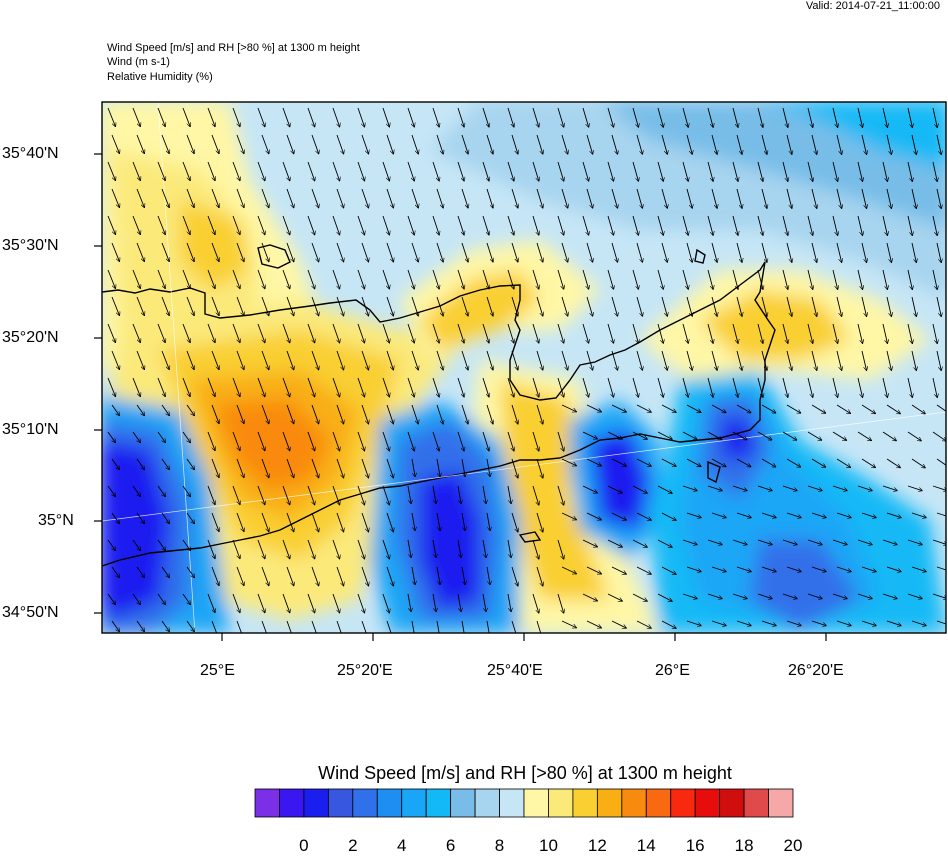  I want to click on lat-label: 35°10'N, so click(30, 429).